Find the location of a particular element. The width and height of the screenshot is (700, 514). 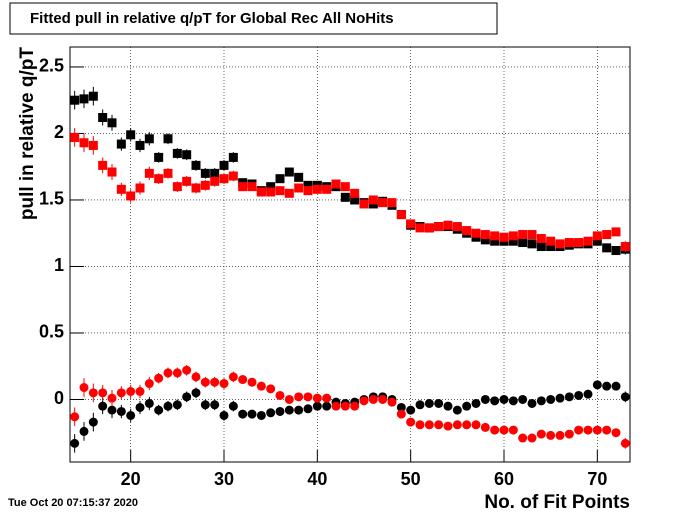

y-tick-label: 1 is located at coordinates (59, 265).